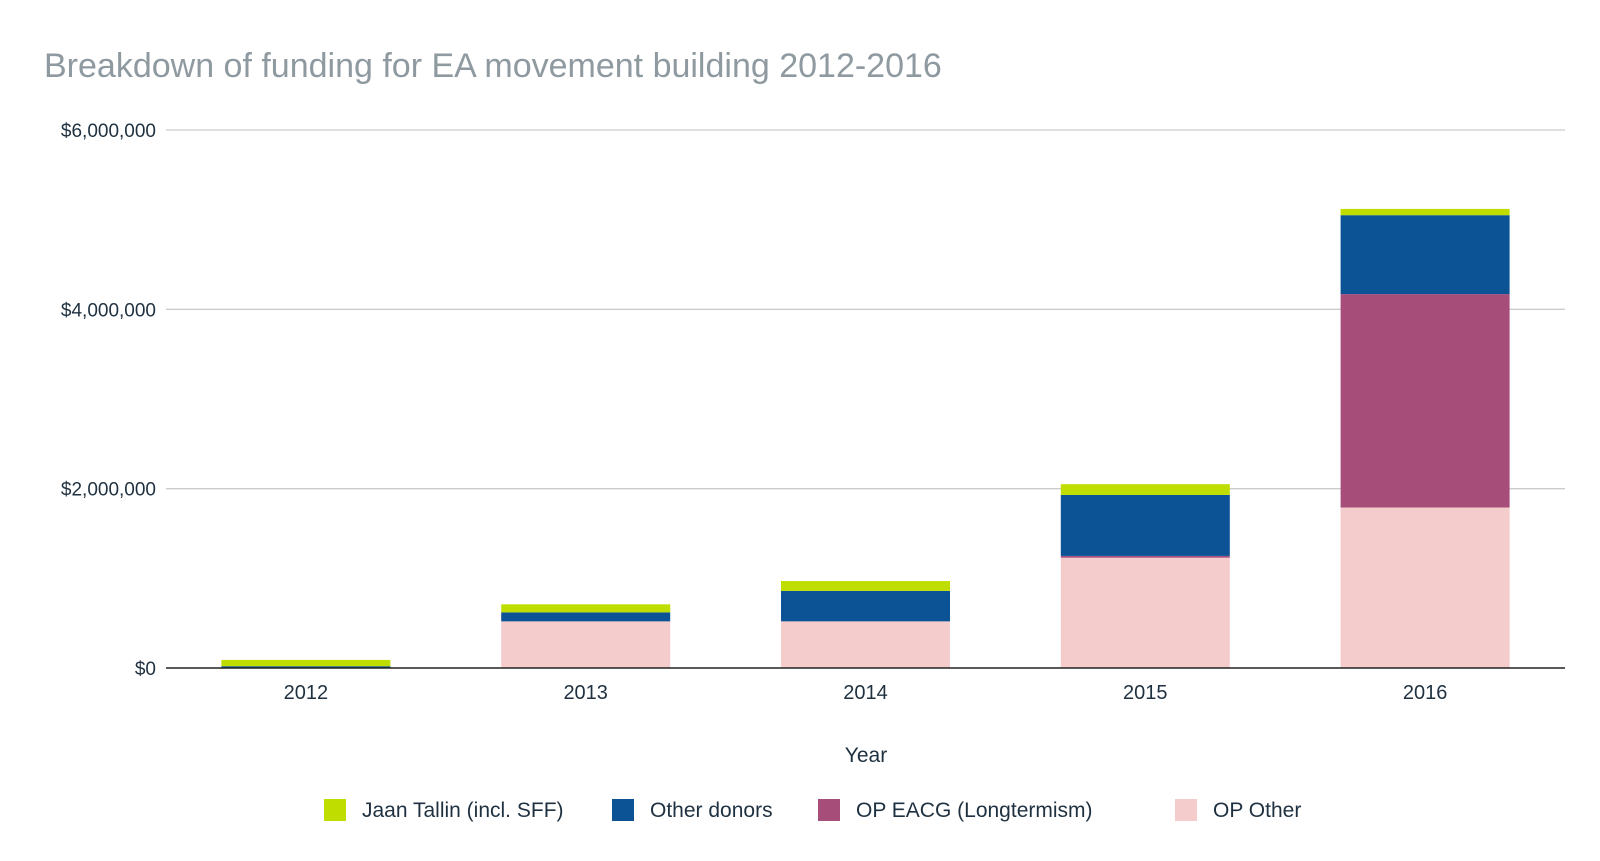  Describe the element at coordinates (866, 755) in the screenshot. I see `x-axis-label: Year` at that location.